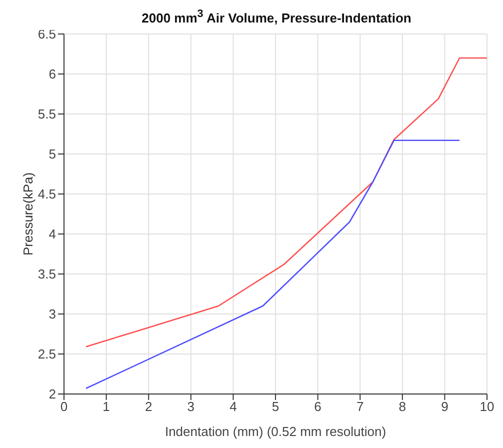  Describe the element at coordinates (276, 406) in the screenshot. I see `x-tick-label: 5` at that location.